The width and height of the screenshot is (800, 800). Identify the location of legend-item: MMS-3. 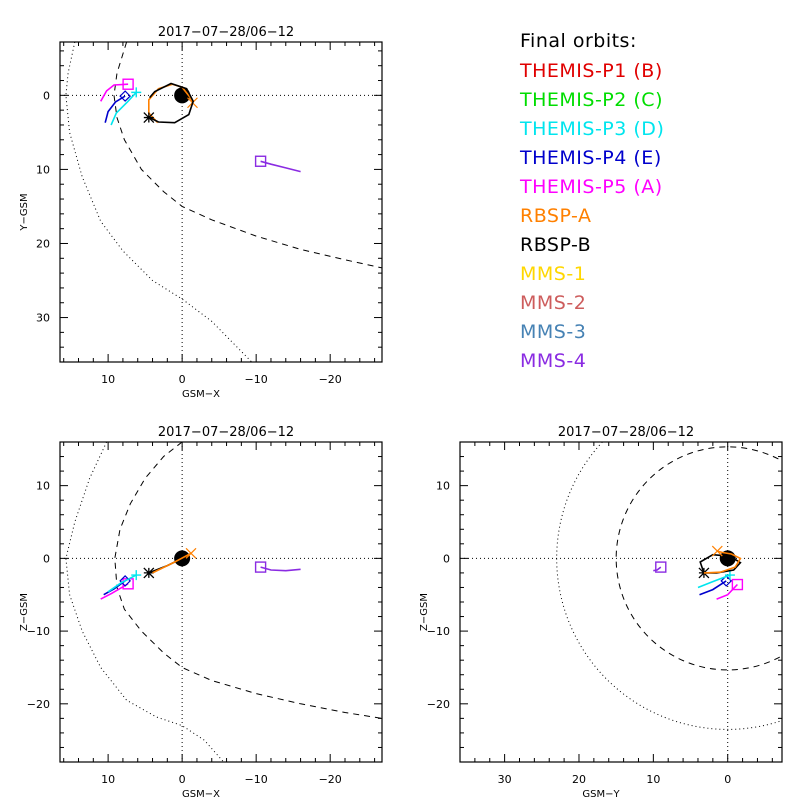
(553, 332).